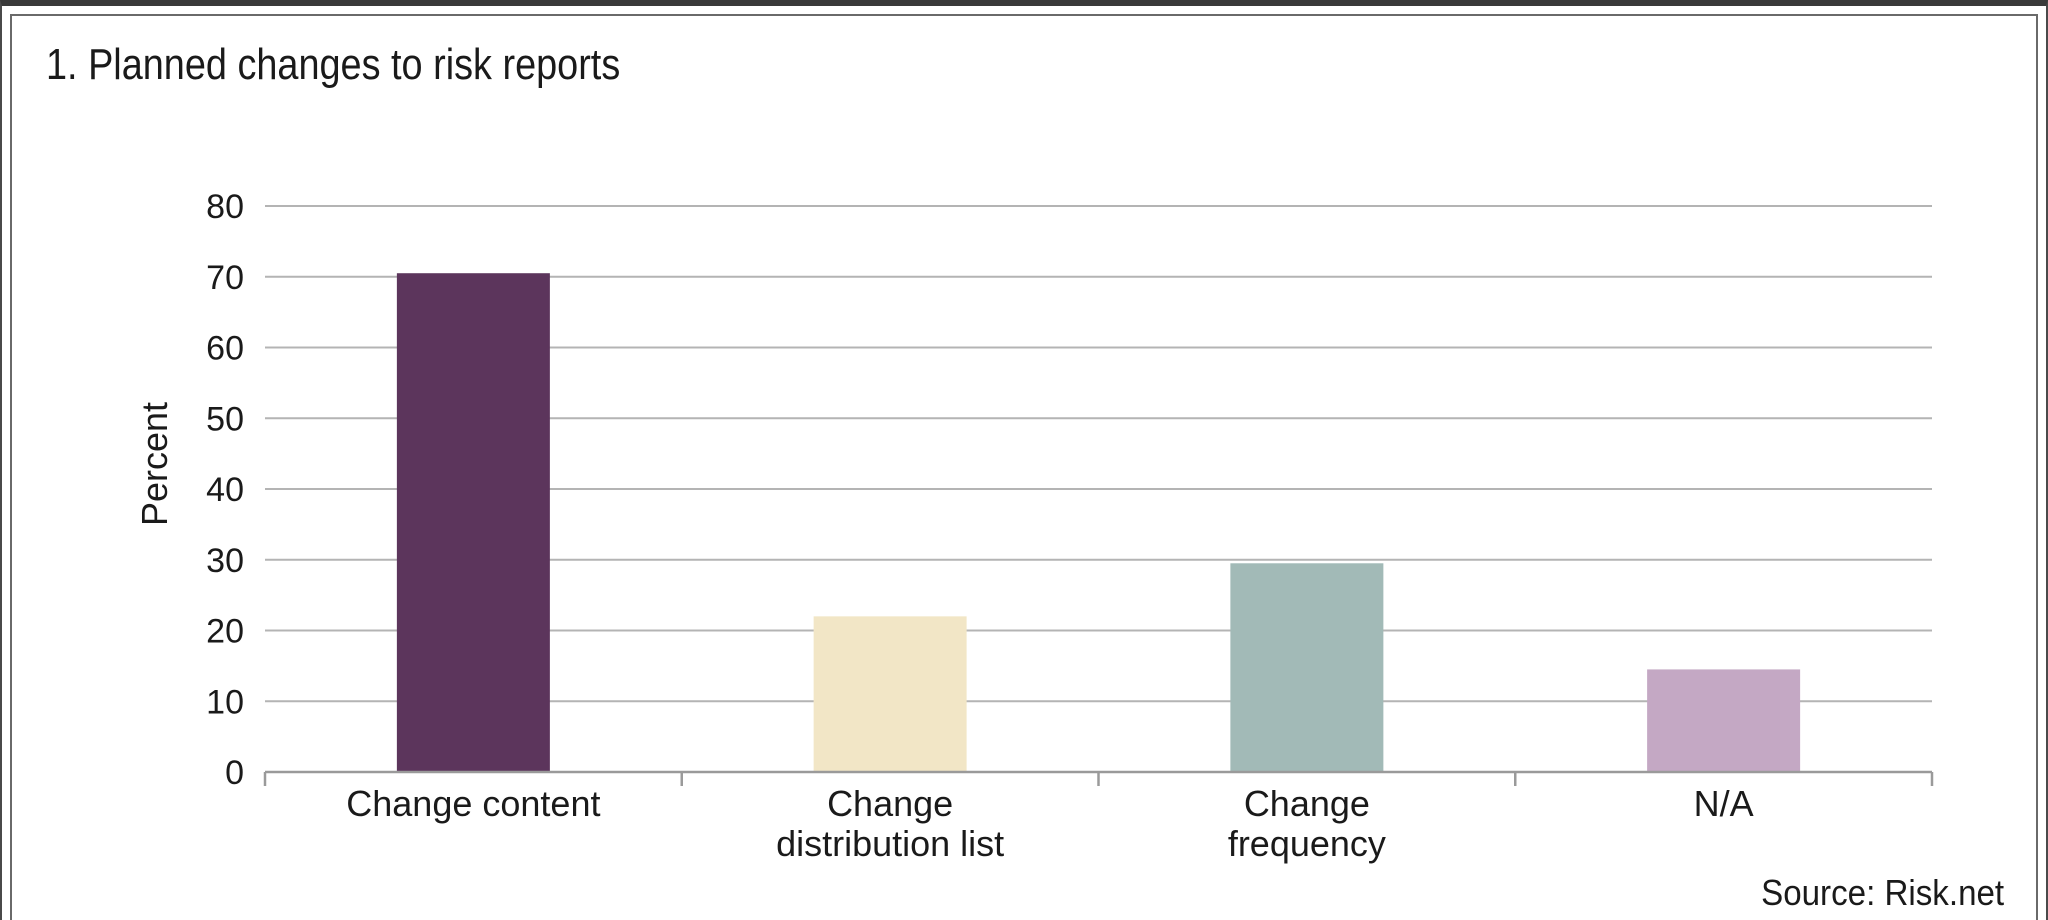 The height and width of the screenshot is (920, 2048). Describe the element at coordinates (225, 278) in the screenshot. I see `y-tick-label: 70` at that location.